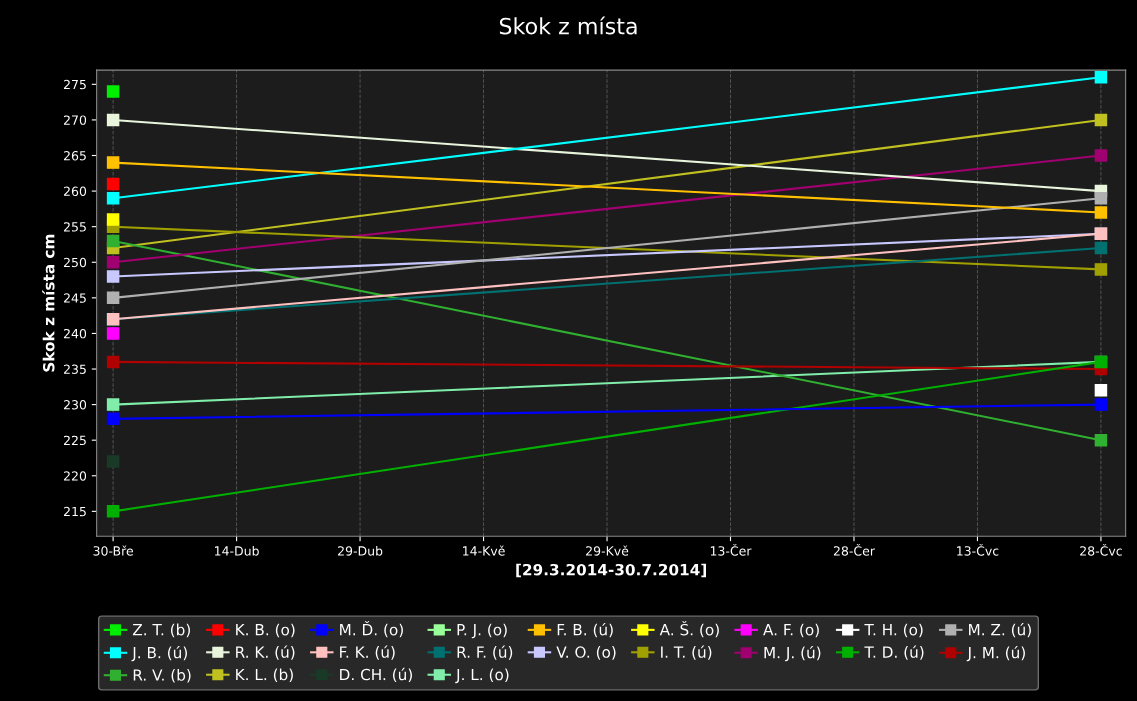 This screenshot has width=1137, height=701. Describe the element at coordinates (978, 549) in the screenshot. I see `x-tick-label: 13-Čvc` at that location.